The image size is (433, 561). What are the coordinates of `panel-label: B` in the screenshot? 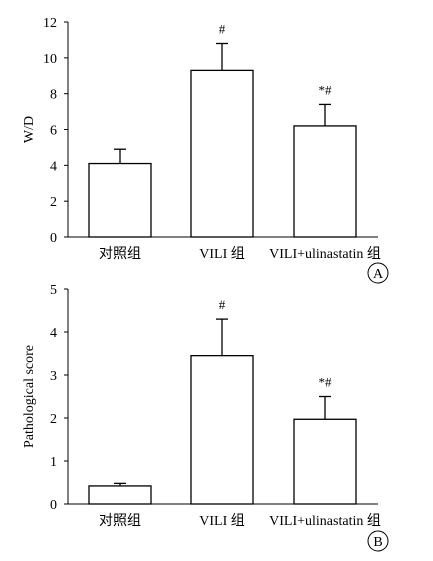 It's located at (377, 542).